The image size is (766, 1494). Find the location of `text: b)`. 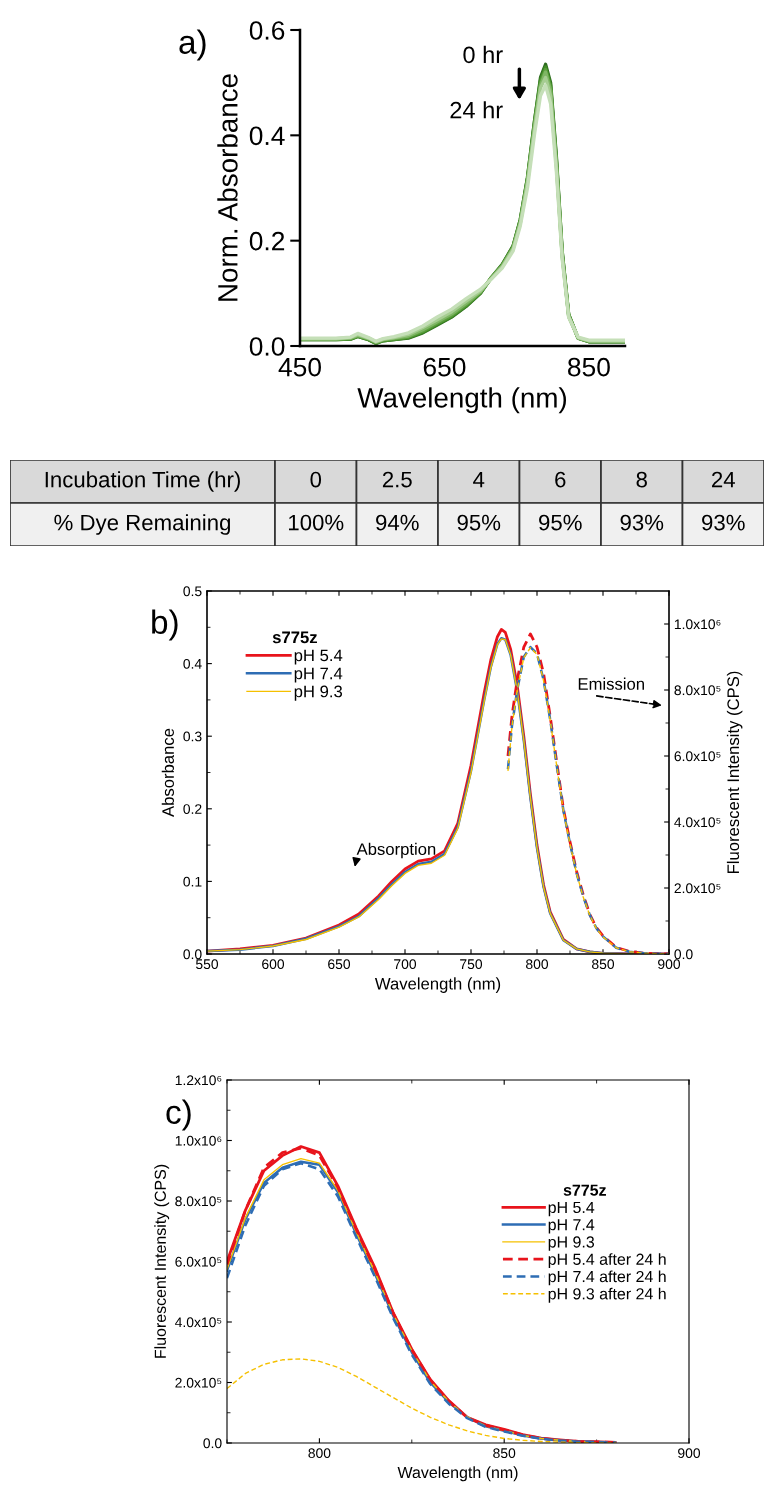

text: b) is located at coordinates (165, 625).